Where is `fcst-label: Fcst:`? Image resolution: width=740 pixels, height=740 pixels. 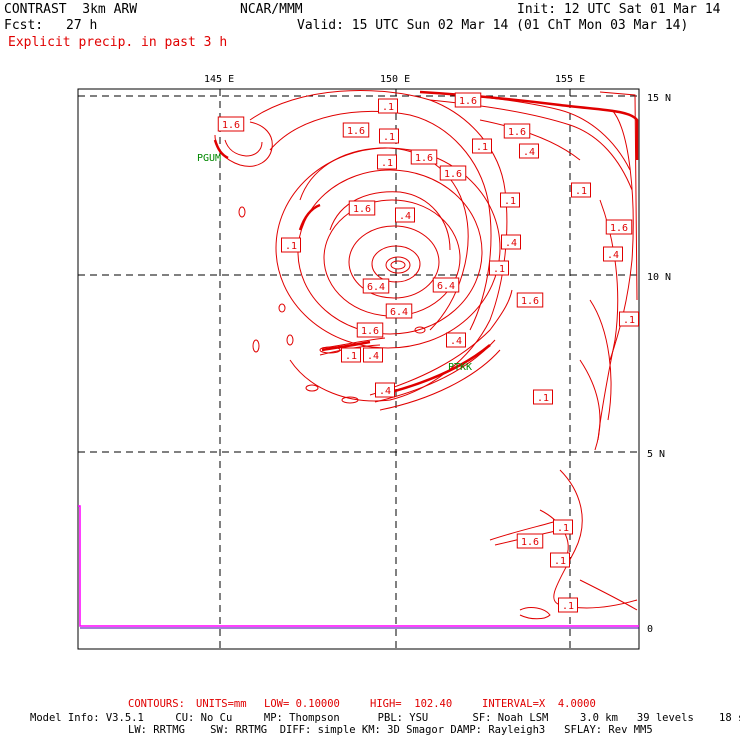 fcst-label: Fcst: is located at coordinates (24, 25).